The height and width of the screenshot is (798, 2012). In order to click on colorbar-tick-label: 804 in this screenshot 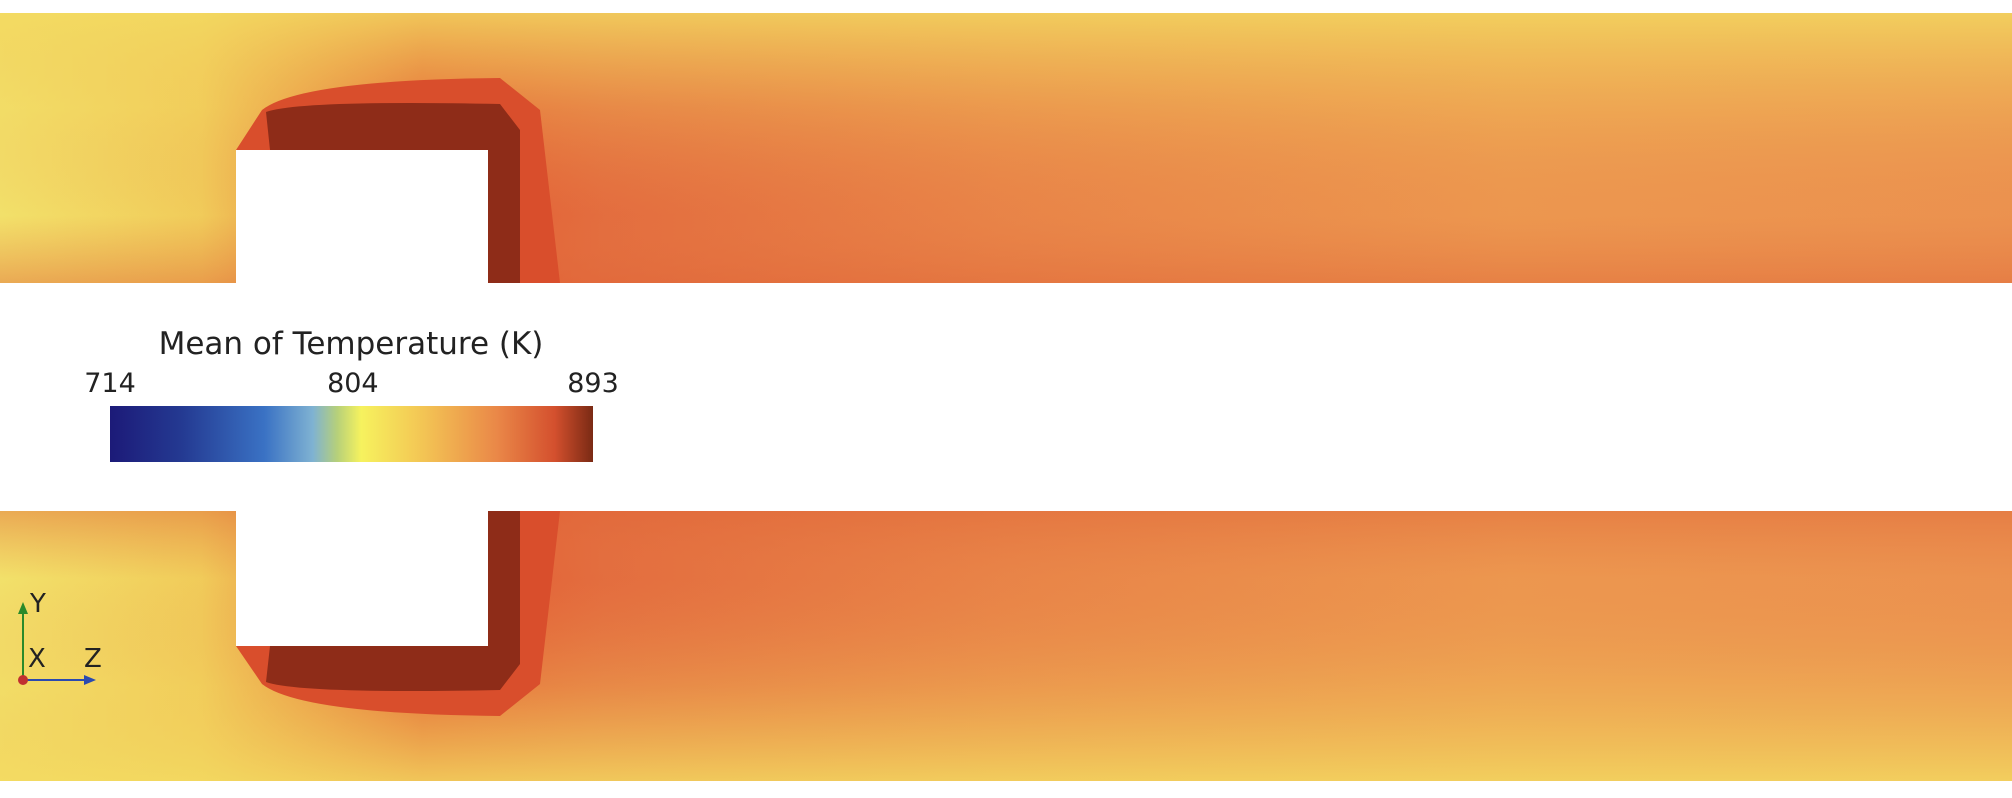, I will do `click(353, 383)`.